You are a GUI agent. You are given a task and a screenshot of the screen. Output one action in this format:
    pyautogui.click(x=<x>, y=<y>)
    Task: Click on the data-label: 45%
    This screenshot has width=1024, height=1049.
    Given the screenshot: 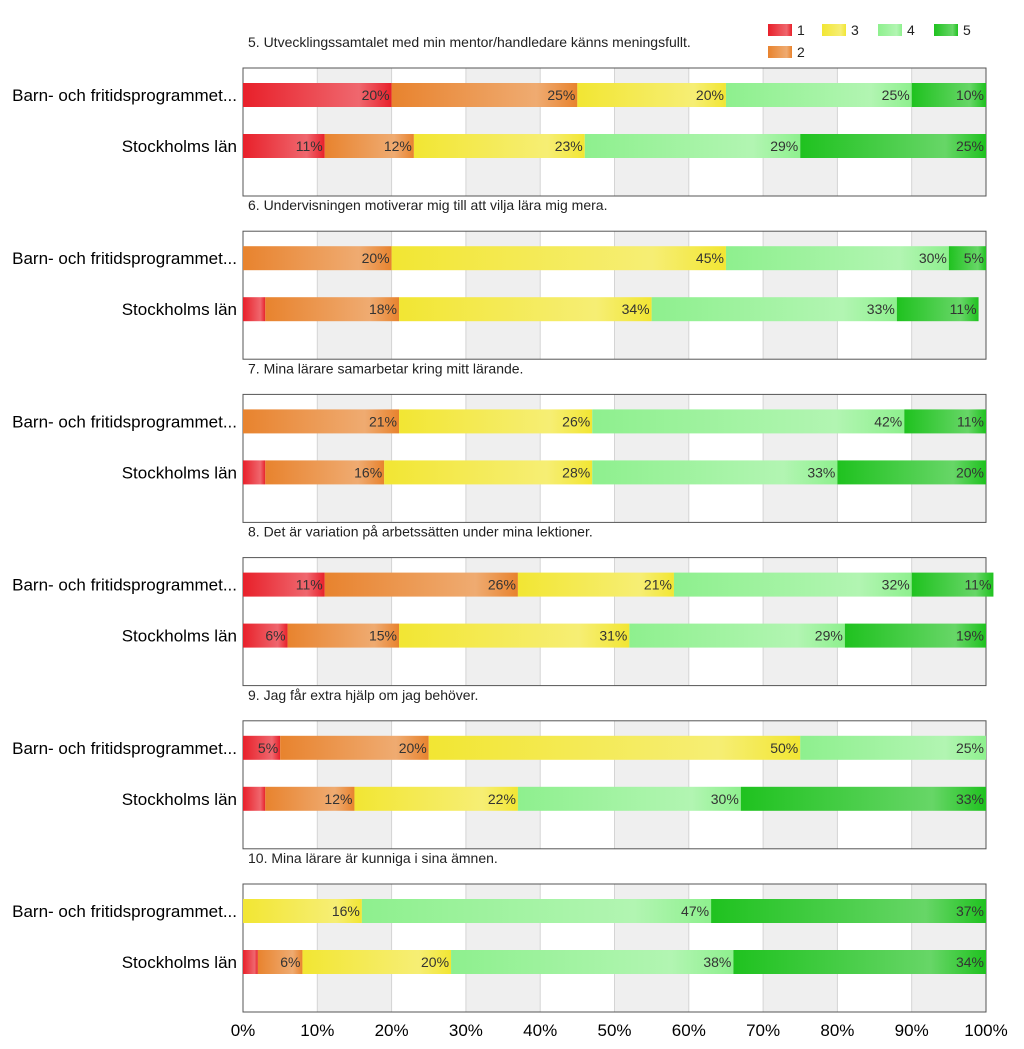 What is the action you would take?
    pyautogui.click(x=710, y=258)
    